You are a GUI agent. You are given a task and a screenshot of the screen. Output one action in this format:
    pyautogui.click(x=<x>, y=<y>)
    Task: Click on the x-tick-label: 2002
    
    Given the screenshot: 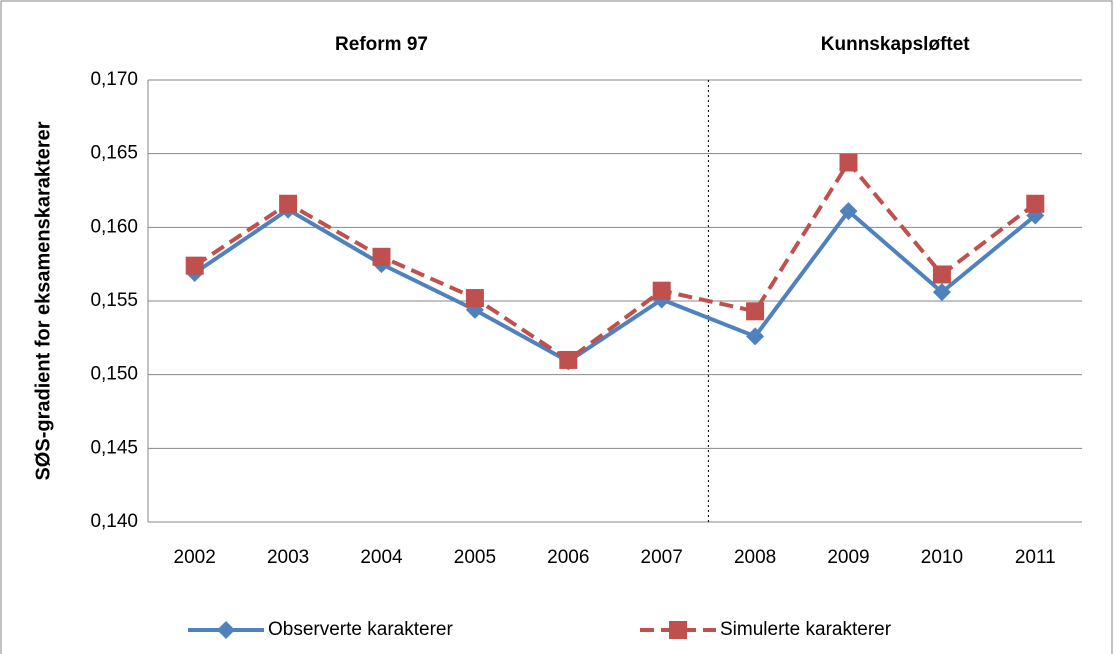 What is the action you would take?
    pyautogui.click(x=195, y=557)
    